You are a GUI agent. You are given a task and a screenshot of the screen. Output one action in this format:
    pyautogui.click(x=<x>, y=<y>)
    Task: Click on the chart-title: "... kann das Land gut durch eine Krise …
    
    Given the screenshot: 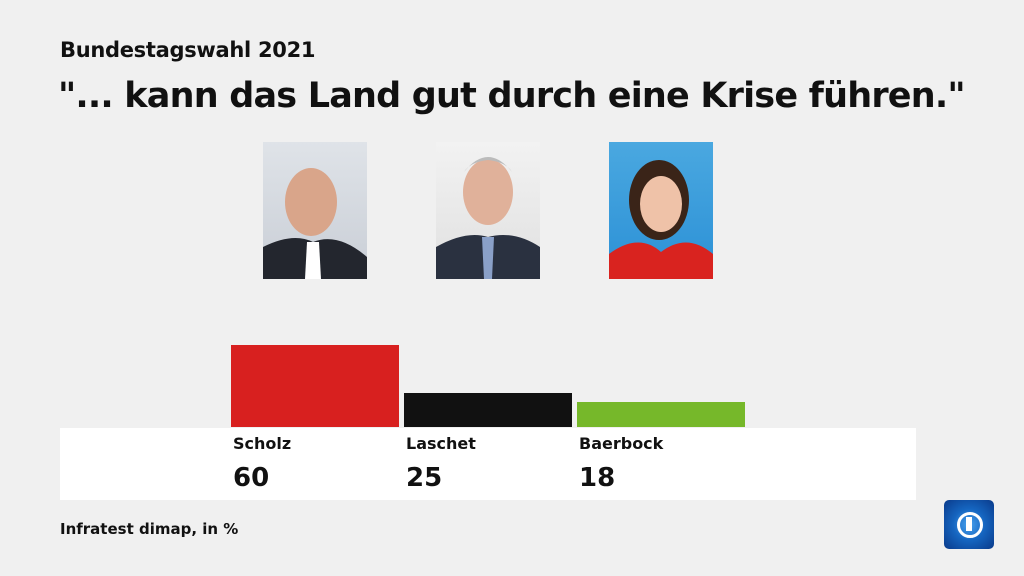 What is the action you would take?
    pyautogui.click(x=512, y=96)
    